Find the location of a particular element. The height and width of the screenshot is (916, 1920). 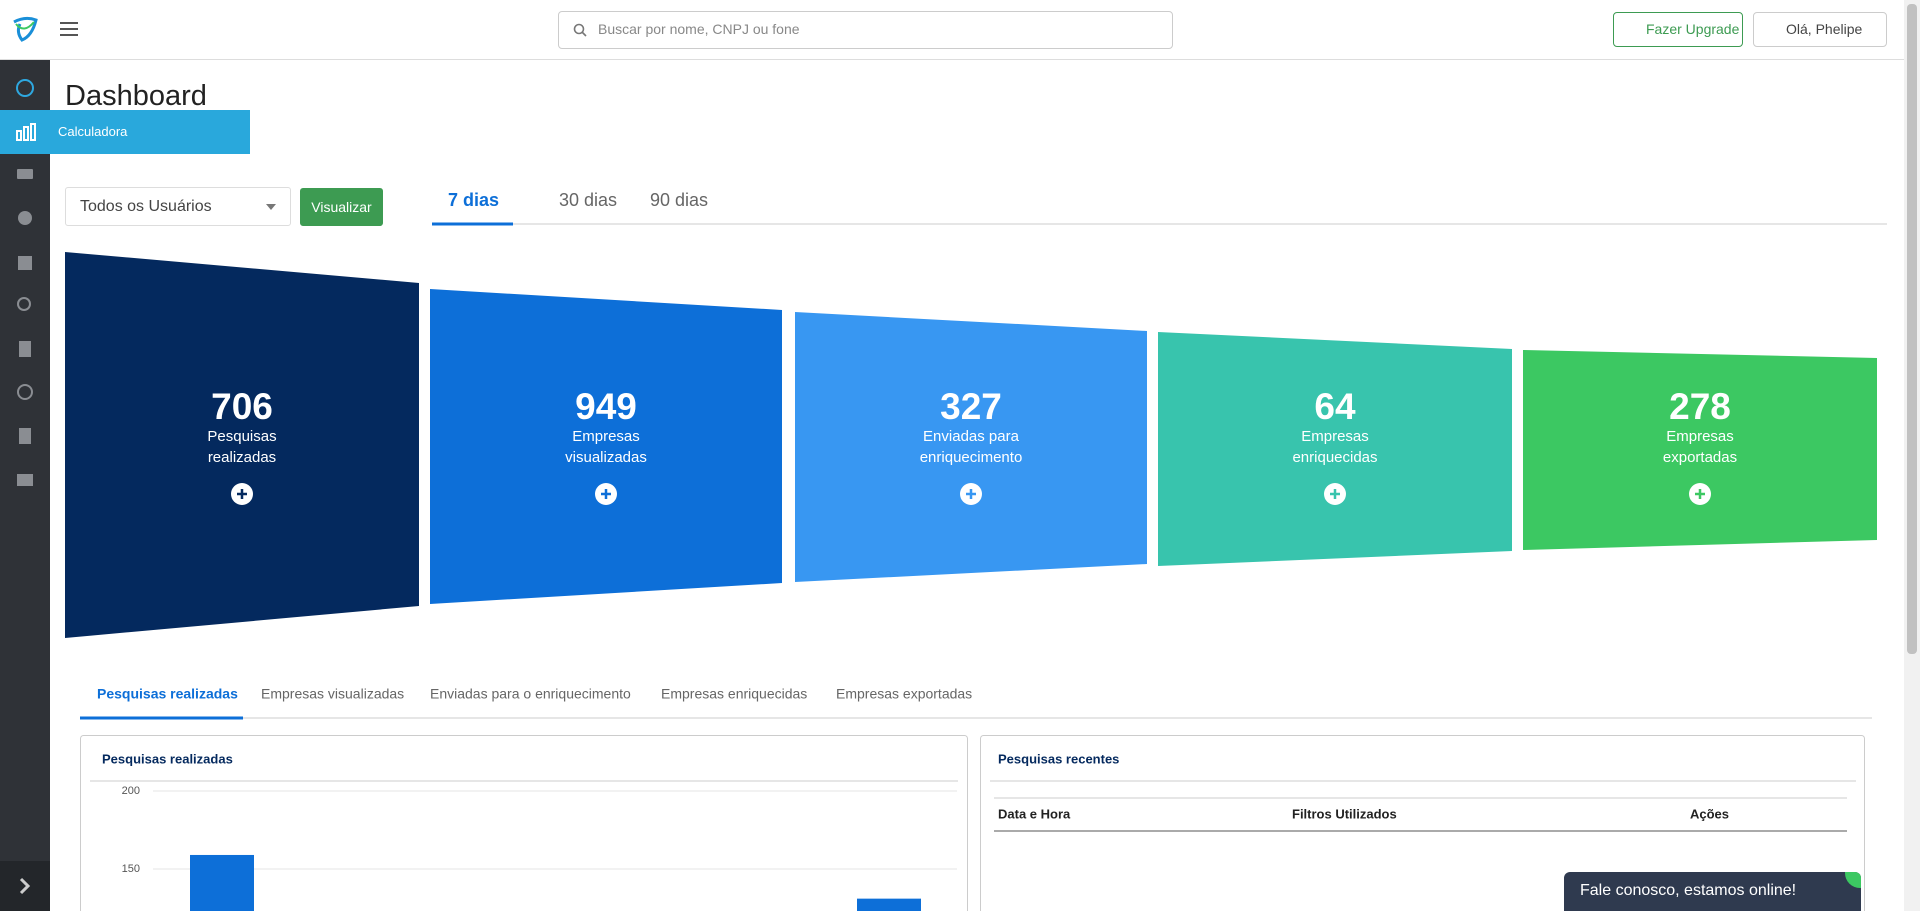

user-menu: Olá, Phelipe is located at coordinates (1820, 29).